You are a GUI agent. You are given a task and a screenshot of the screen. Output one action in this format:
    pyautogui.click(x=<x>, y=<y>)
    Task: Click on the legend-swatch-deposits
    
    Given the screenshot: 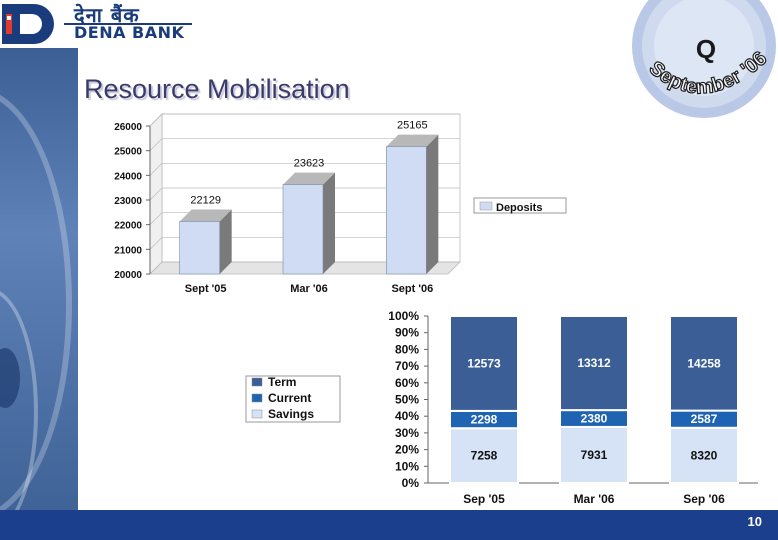 What is the action you would take?
    pyautogui.click(x=486, y=206)
    